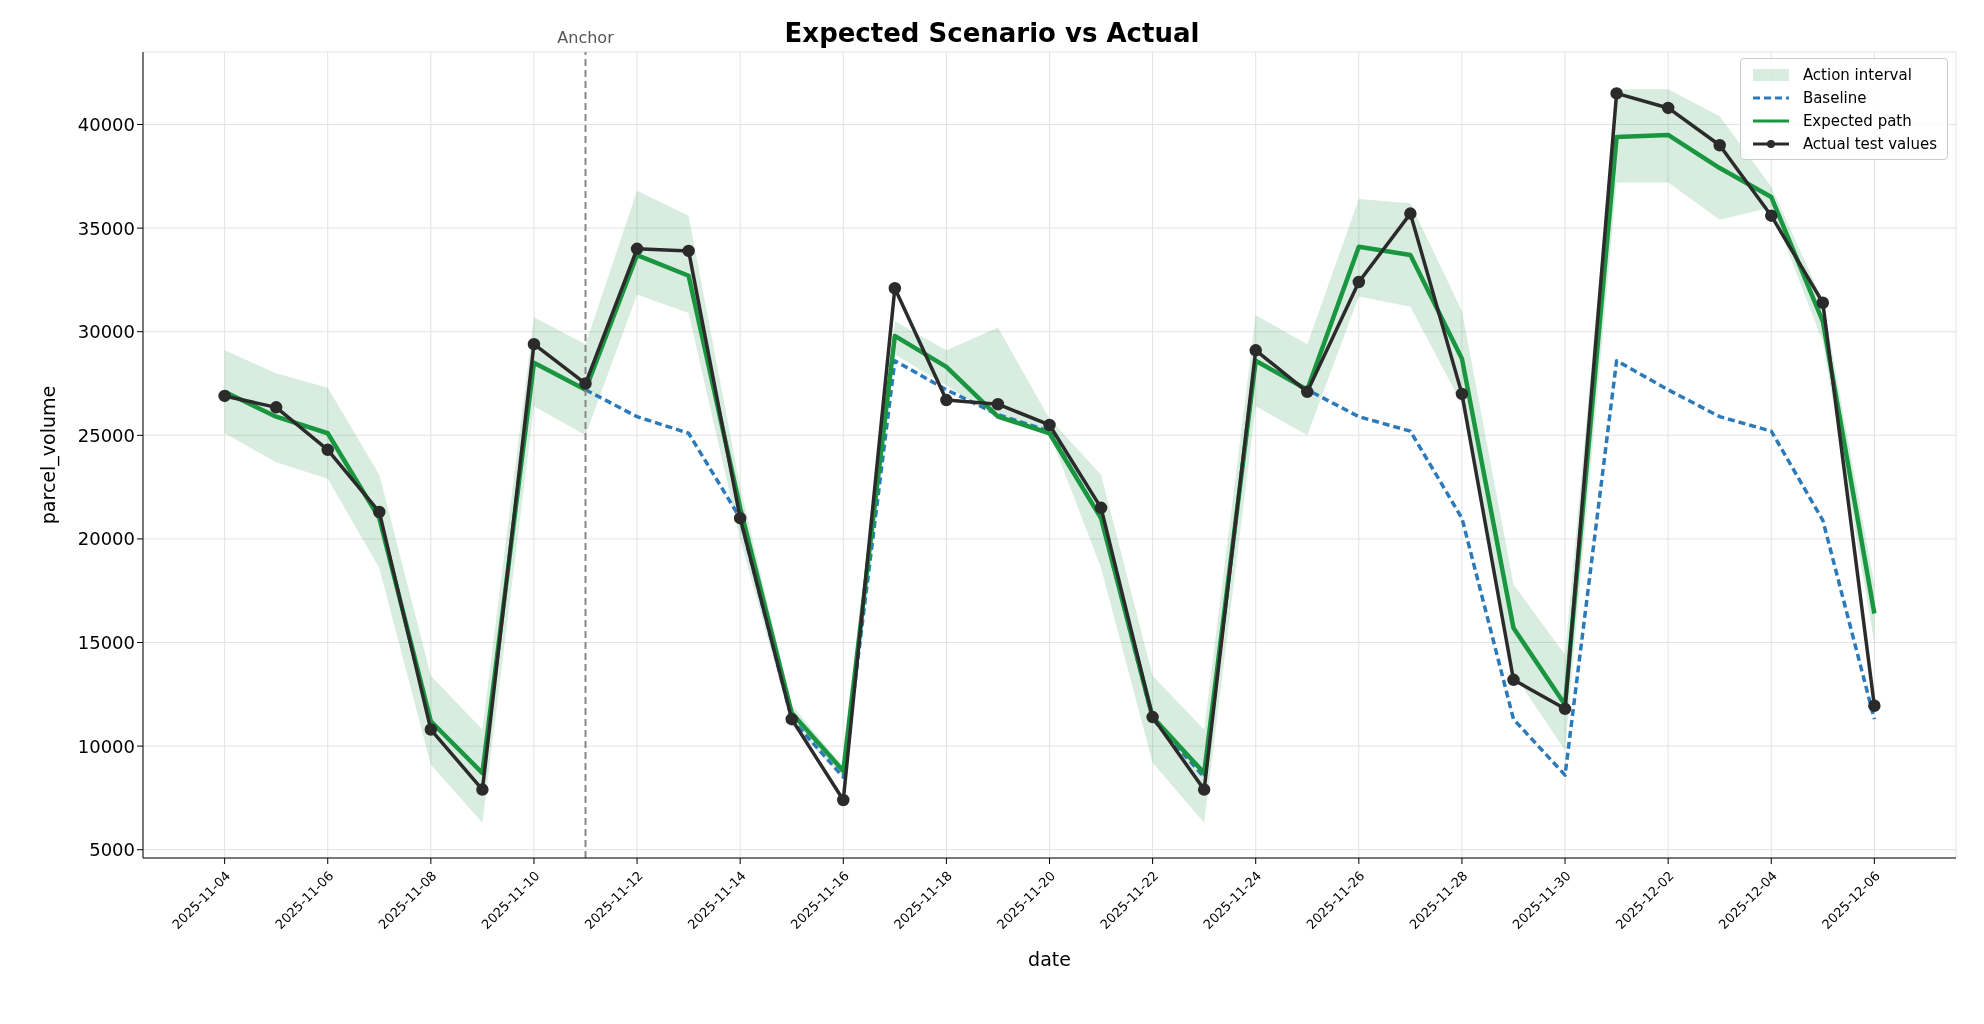 The height and width of the screenshot is (1024, 1984). I want to click on x-axis-title: date, so click(1049, 959).